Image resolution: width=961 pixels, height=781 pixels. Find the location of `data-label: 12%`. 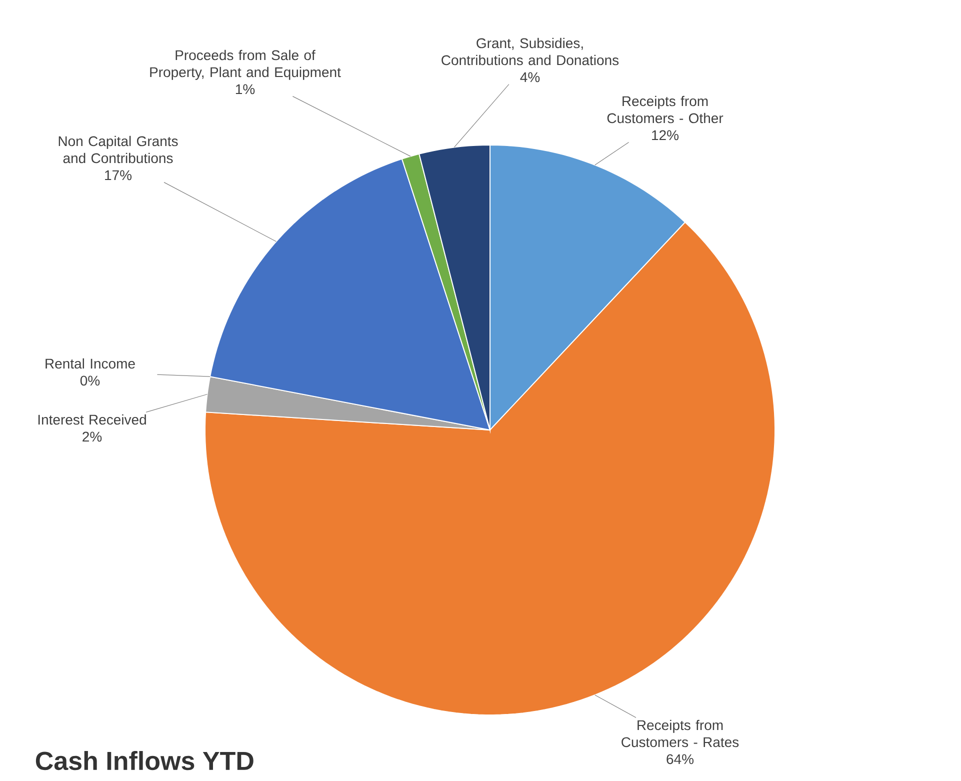

data-label: 12% is located at coordinates (665, 135).